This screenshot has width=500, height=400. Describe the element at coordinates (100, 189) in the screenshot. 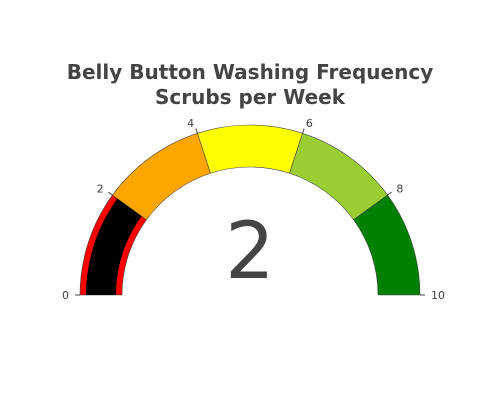

I see `gauge-tick-label-2: 2` at that location.